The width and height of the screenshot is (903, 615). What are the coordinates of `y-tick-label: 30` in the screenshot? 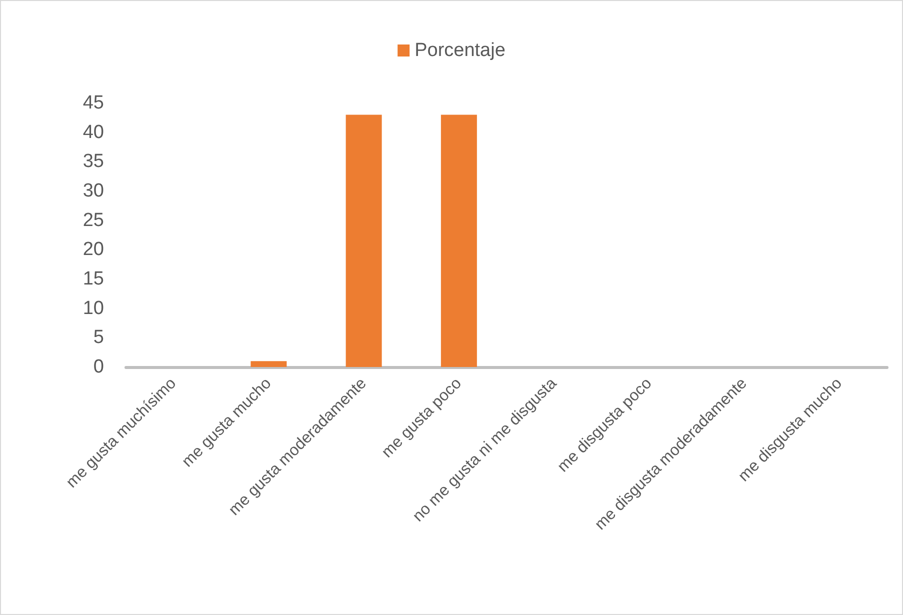 It's located at (93, 191).